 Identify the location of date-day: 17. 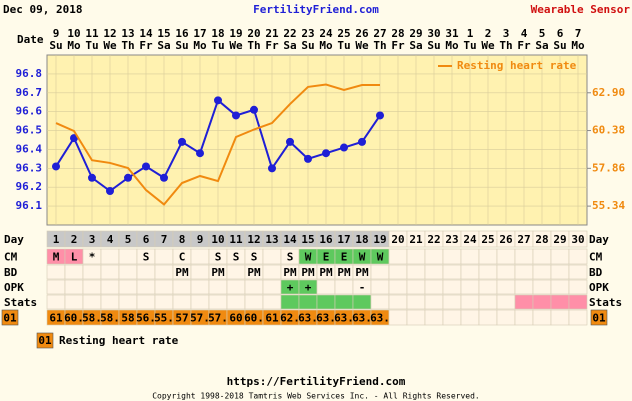
(199, 33).